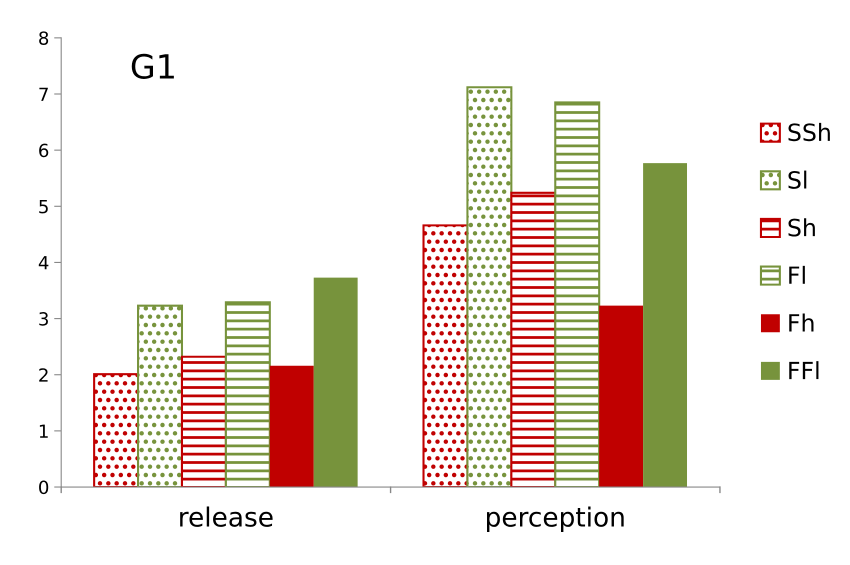 The image size is (850, 565). What do you see at coordinates (801, 323) in the screenshot?
I see `legend-label: Fh` at bounding box center [801, 323].